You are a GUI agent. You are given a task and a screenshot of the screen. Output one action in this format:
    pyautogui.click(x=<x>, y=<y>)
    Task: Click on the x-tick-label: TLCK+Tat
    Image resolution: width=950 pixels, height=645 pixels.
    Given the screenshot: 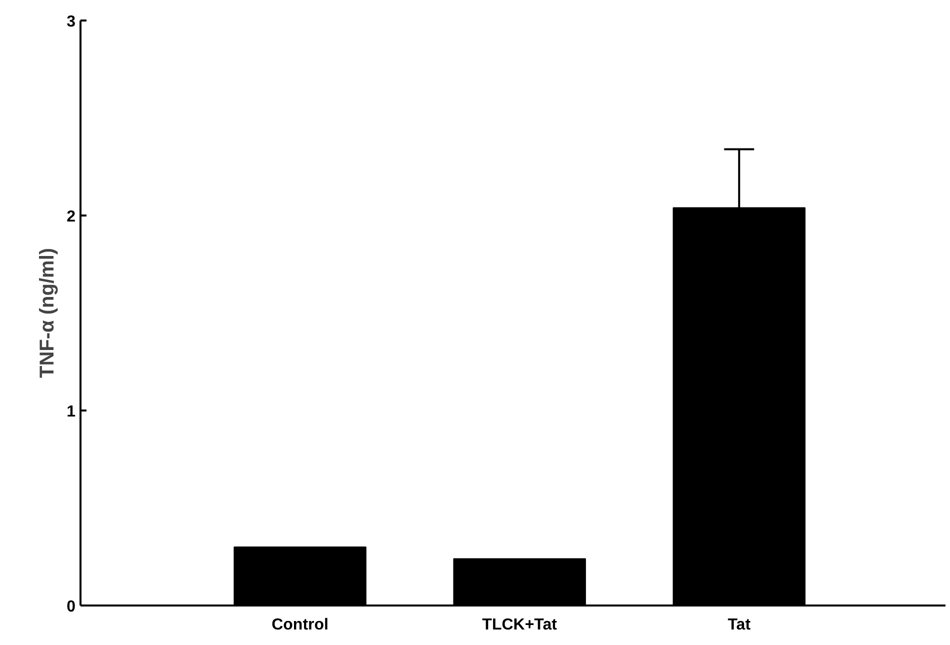 What is the action you would take?
    pyautogui.click(x=520, y=625)
    